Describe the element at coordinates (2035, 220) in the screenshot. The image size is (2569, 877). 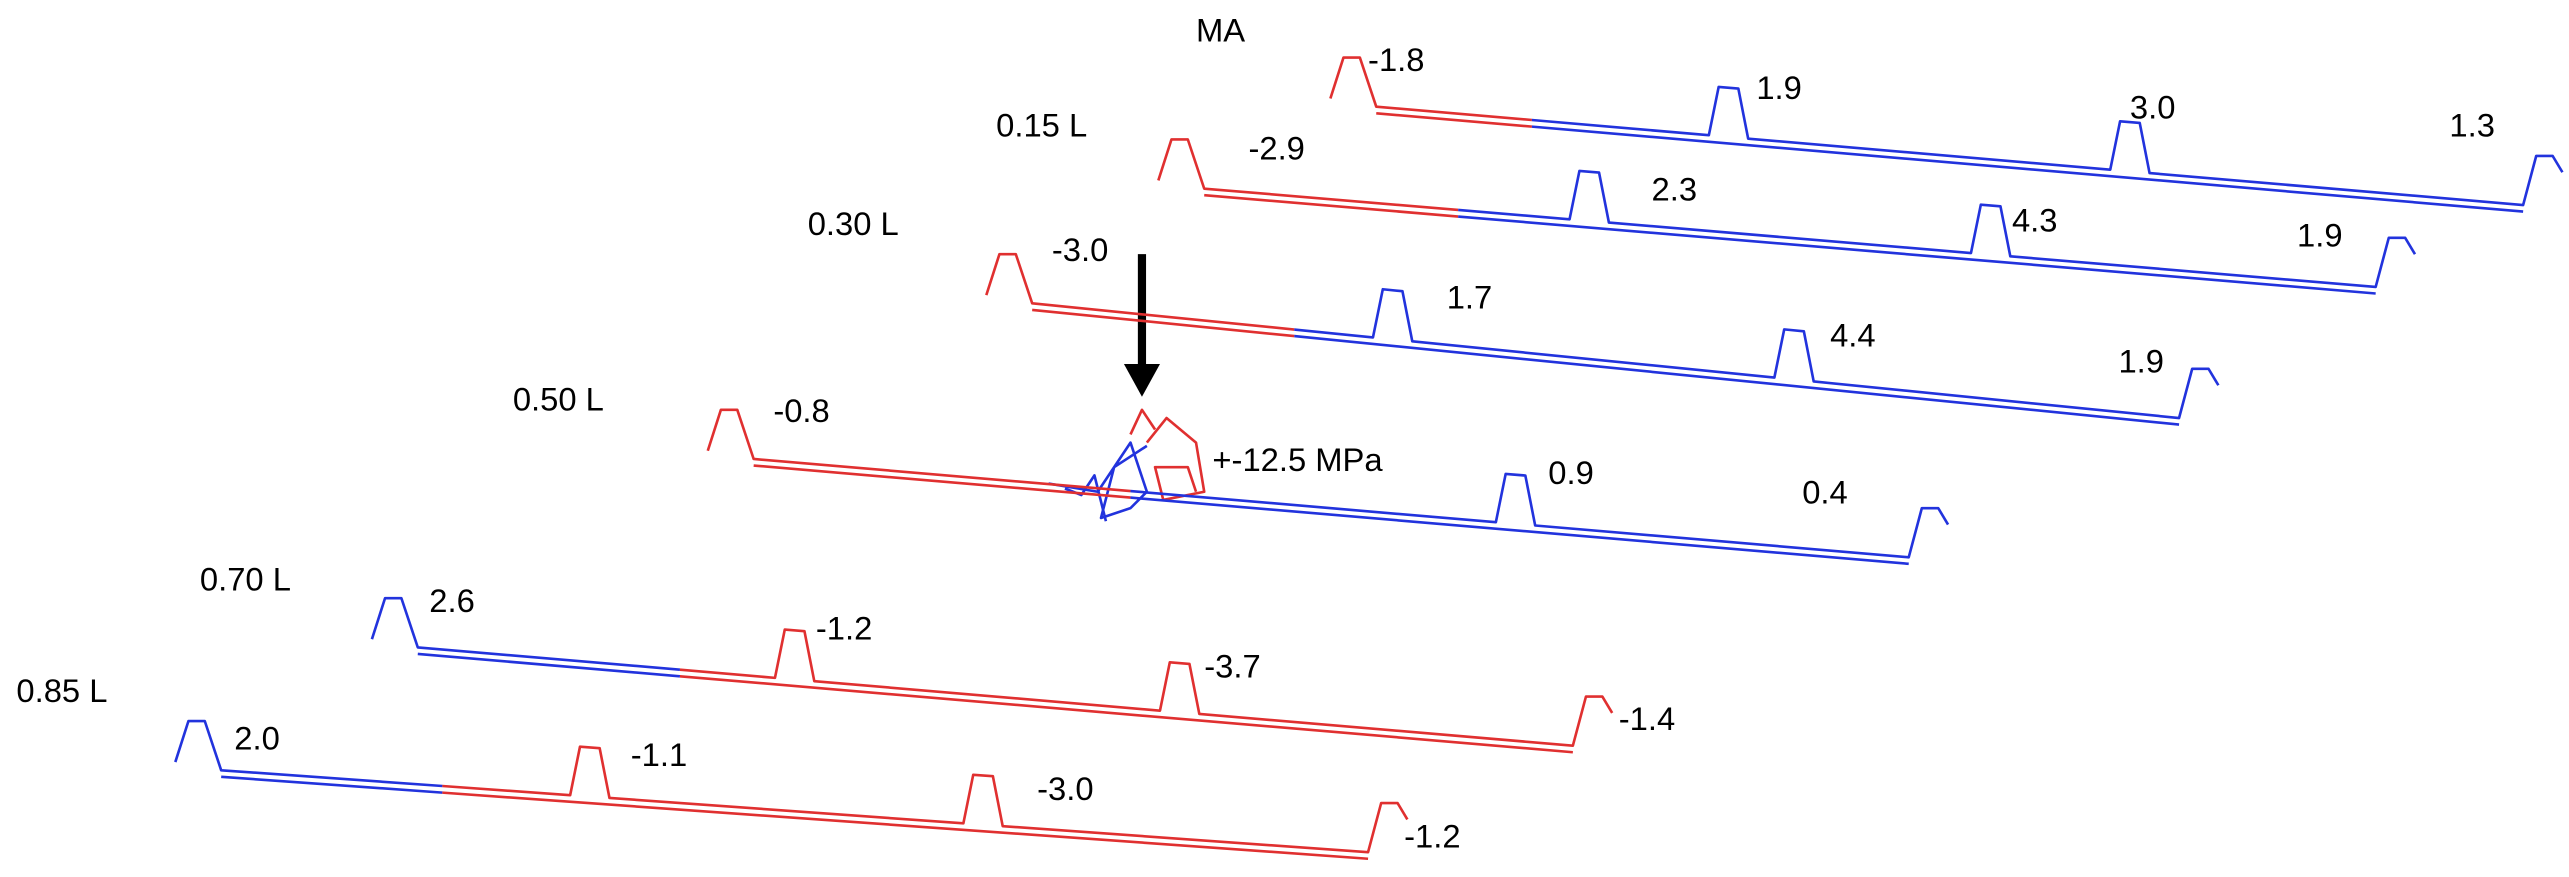
I see `stress-value: 4.3` at that location.